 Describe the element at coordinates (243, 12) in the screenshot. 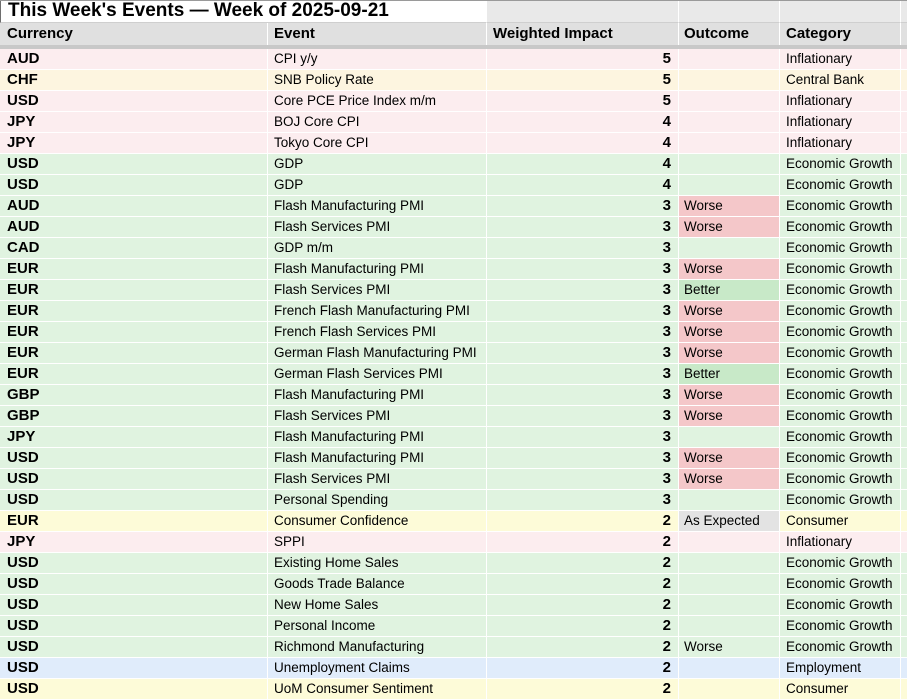

I see `page-title: This Week's Events — Week of 2025-09-21` at that location.